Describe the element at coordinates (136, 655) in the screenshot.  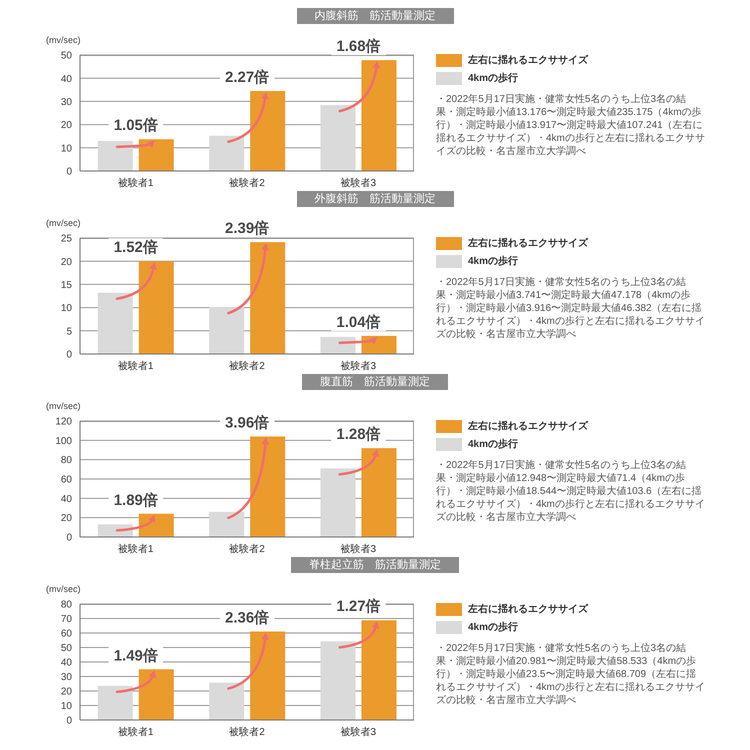
I see `annotation: 1.49倍` at that location.